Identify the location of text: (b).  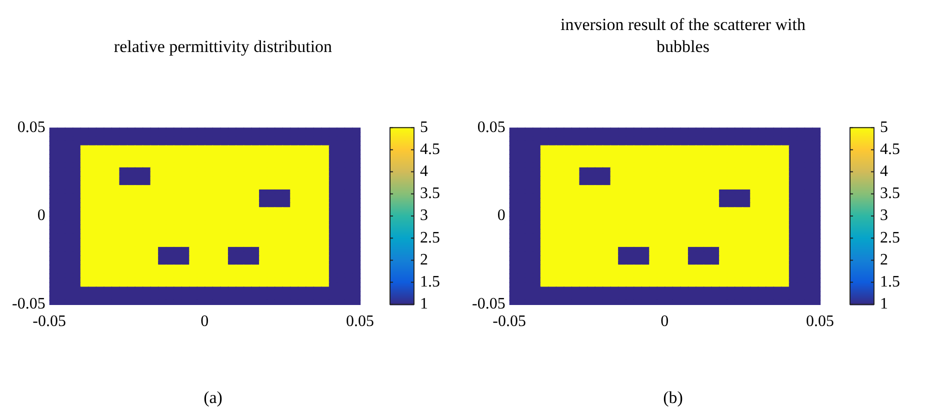
(673, 398).